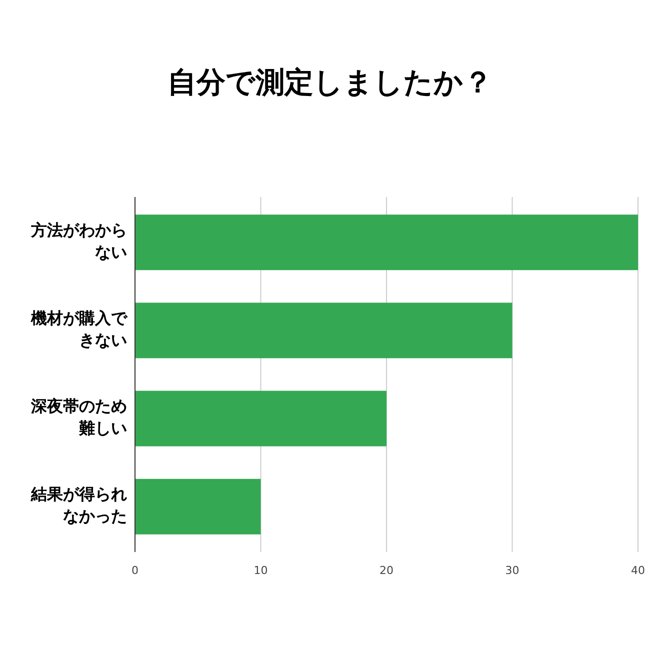 This screenshot has height=660, width=660. What do you see at coordinates (261, 570) in the screenshot?
I see `x-tick-label: 10` at bounding box center [261, 570].